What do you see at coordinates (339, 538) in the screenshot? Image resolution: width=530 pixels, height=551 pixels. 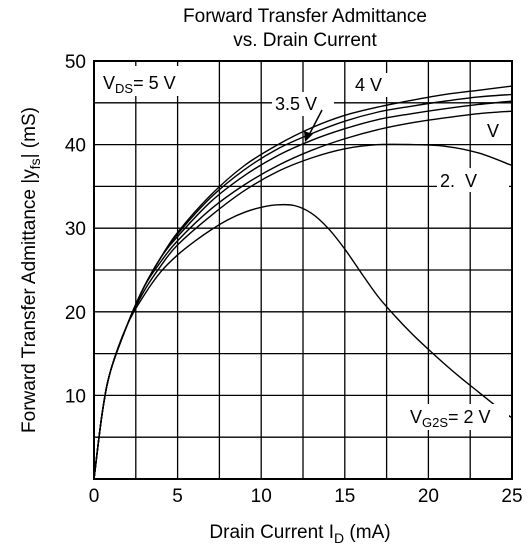 I see `x-axis-label-sub: D` at bounding box center [339, 538].